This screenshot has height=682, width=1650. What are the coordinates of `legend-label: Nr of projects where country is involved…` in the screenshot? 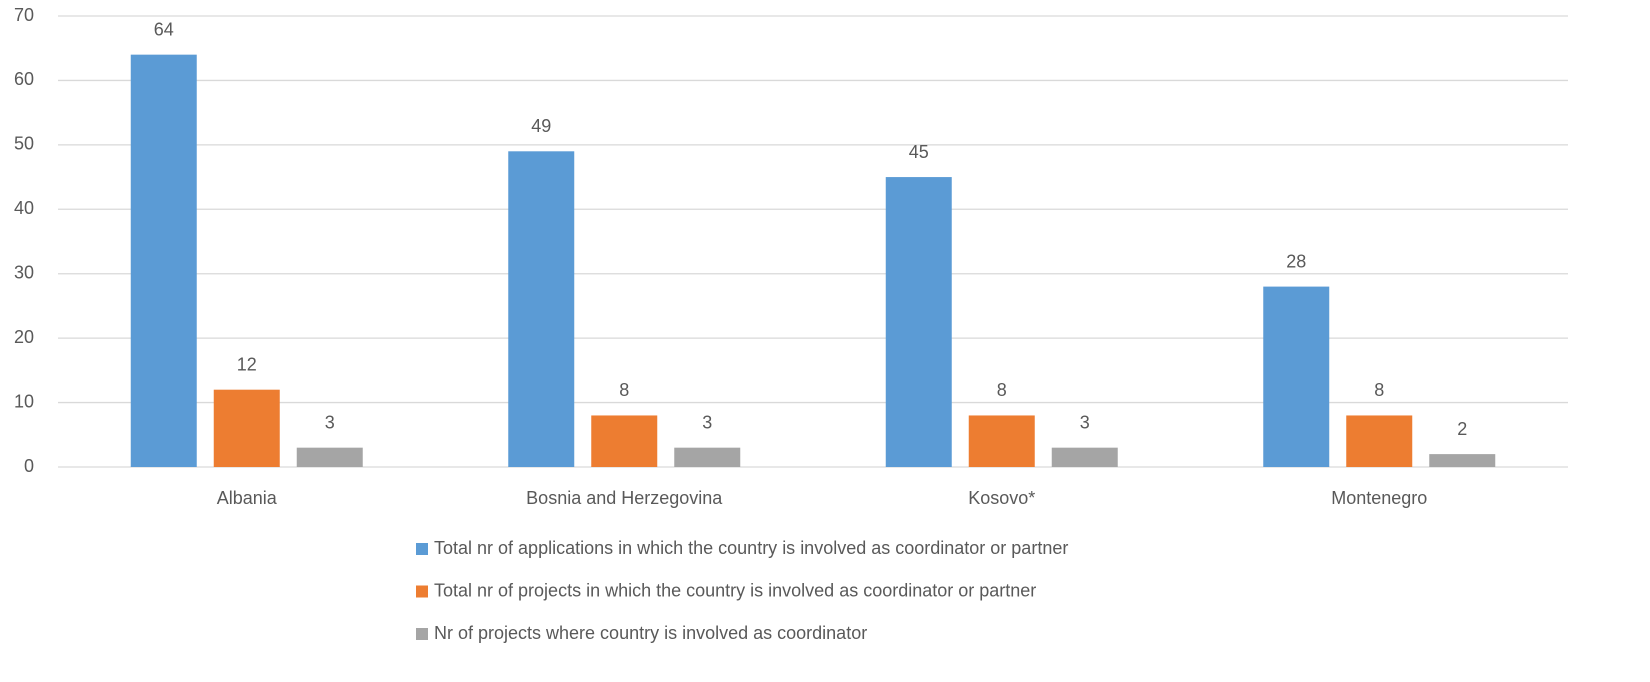 It's located at (650, 633).